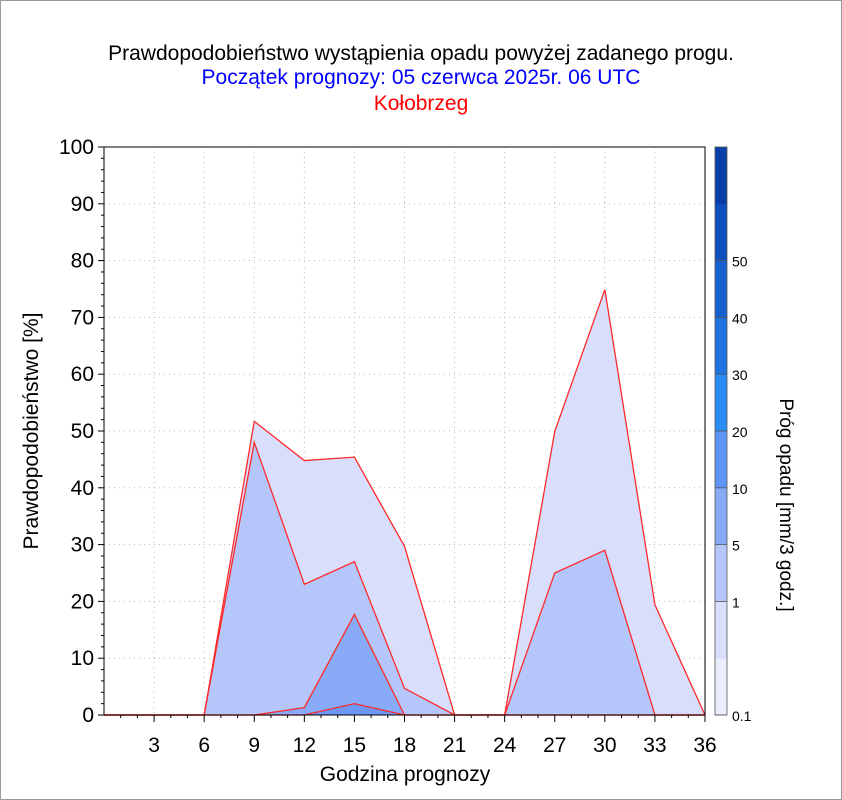  I want to click on x-tick-label: 27, so click(554, 745).